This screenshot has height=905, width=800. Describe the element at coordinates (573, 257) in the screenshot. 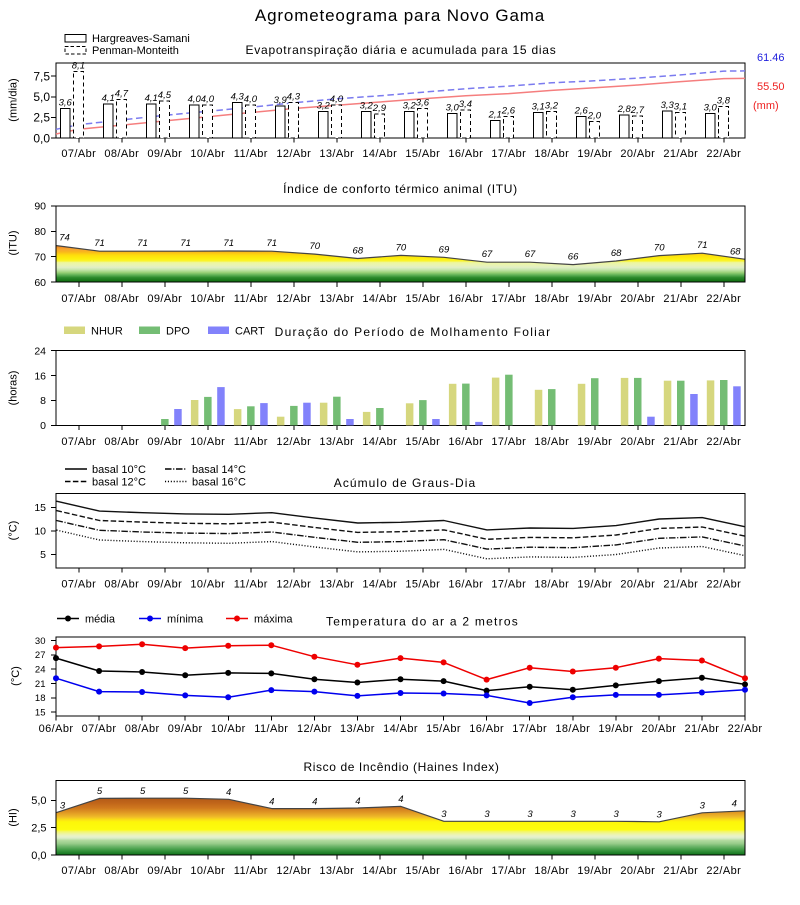

I see `svg-text: 66` at that location.